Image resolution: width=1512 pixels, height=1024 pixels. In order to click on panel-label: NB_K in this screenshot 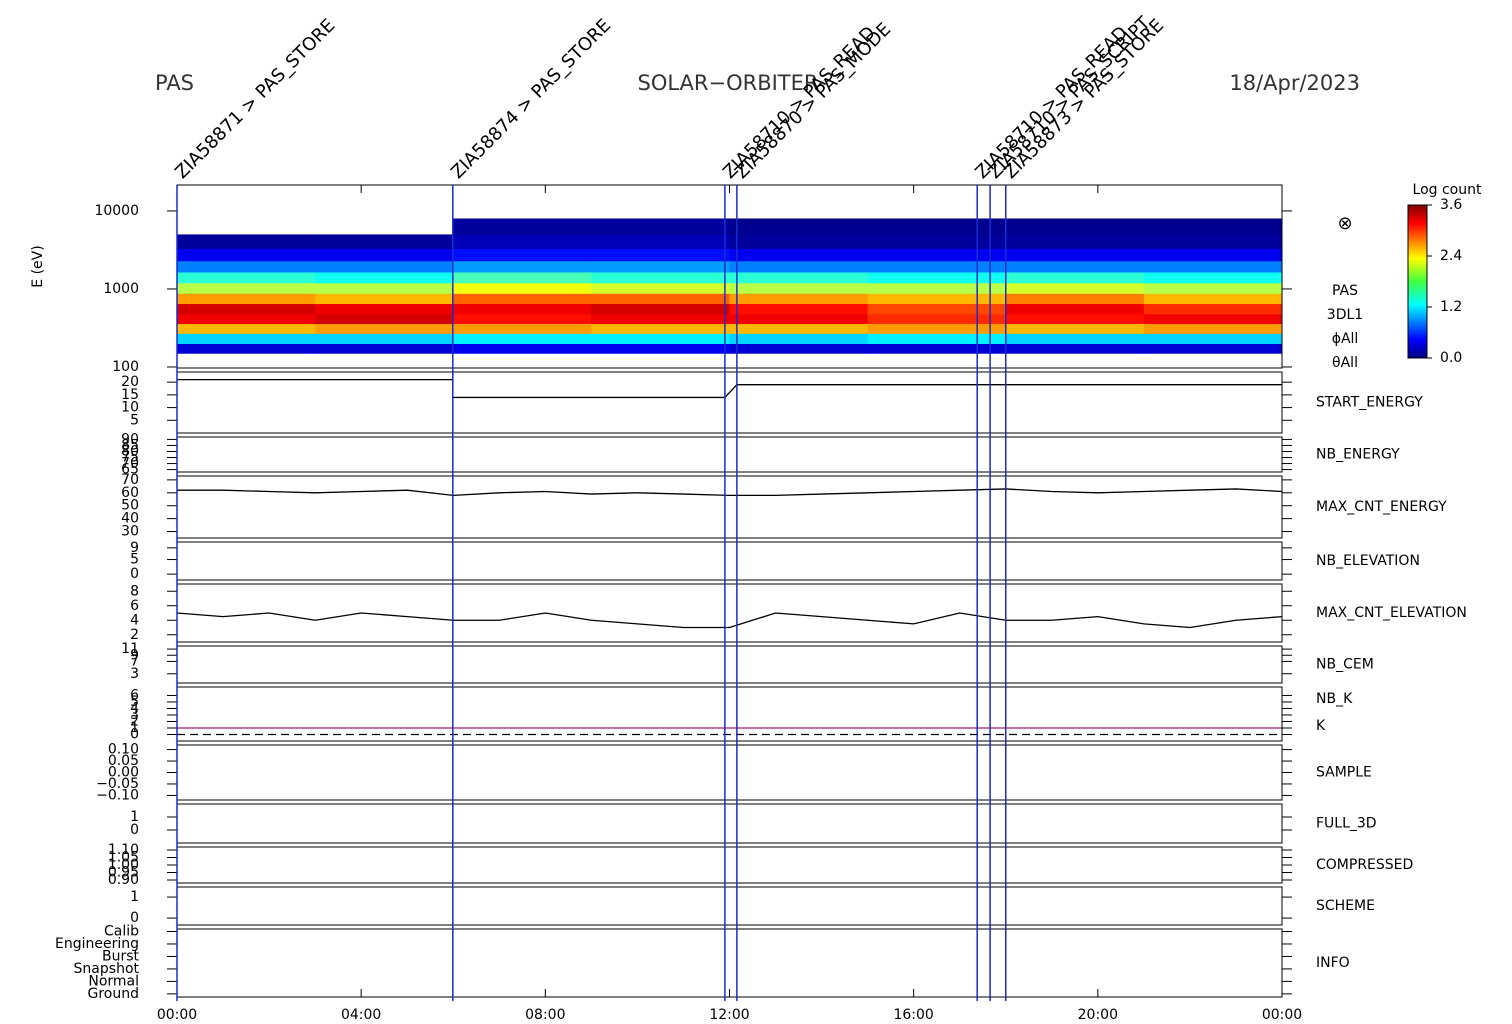, I will do `click(1334, 699)`.